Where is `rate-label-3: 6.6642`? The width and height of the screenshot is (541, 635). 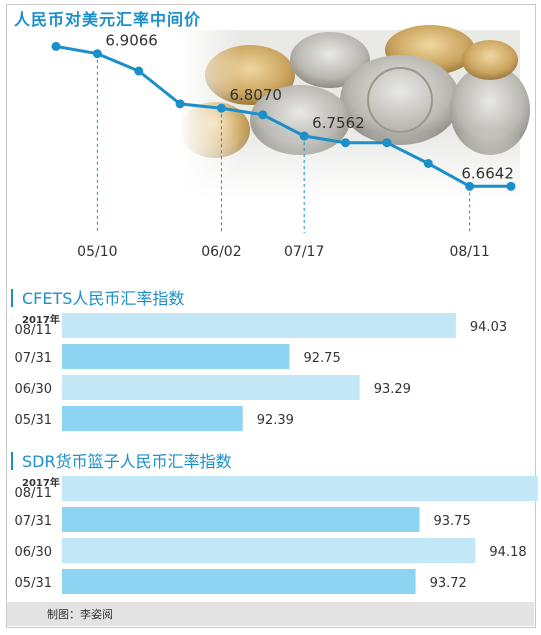
rate-label-3: 6.6642 is located at coordinates (487, 173).